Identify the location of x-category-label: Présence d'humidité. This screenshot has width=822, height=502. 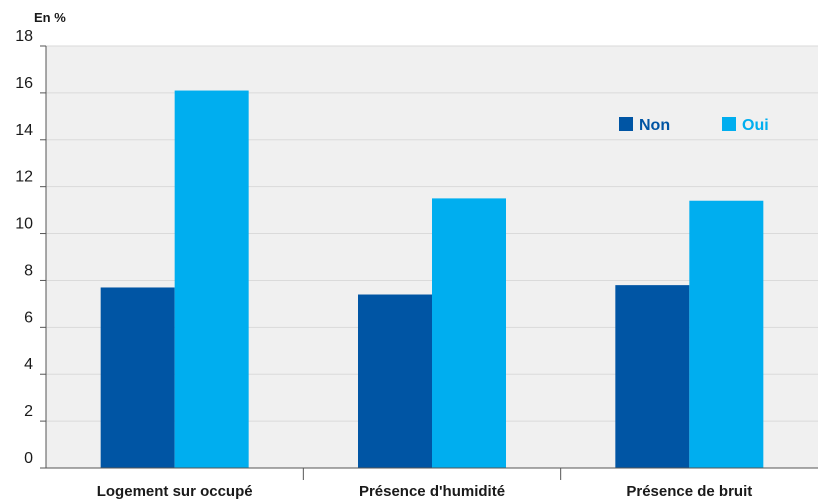
(432, 491).